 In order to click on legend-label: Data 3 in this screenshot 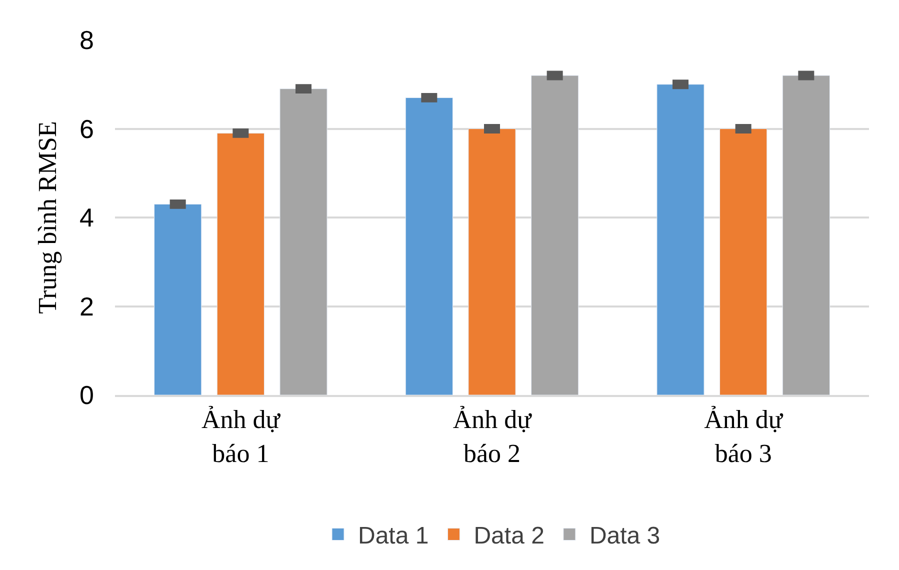, I will do `click(624, 536)`.